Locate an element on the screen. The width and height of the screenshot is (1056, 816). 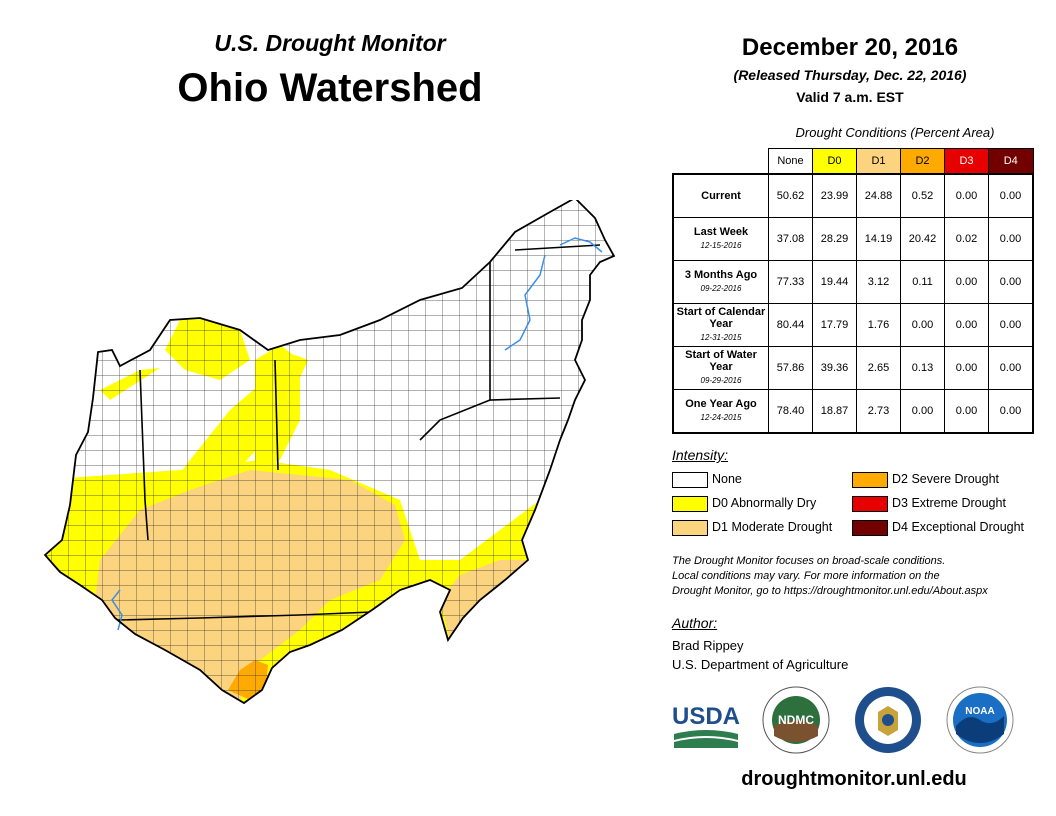
cell: 14.19 is located at coordinates (878, 239).